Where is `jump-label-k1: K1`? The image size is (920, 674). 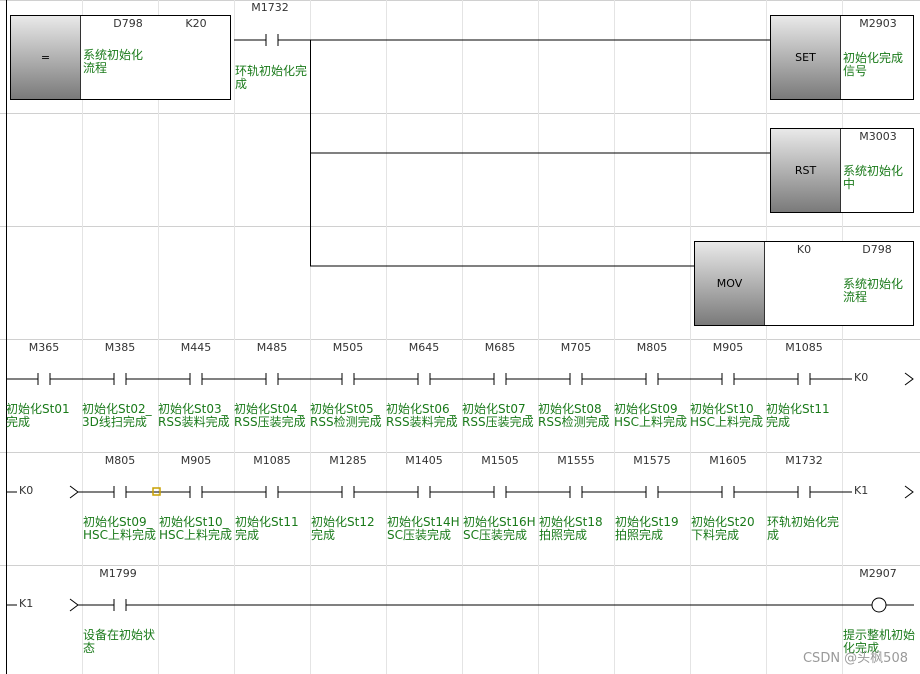
jump-label-k1: K1 is located at coordinates (861, 490).